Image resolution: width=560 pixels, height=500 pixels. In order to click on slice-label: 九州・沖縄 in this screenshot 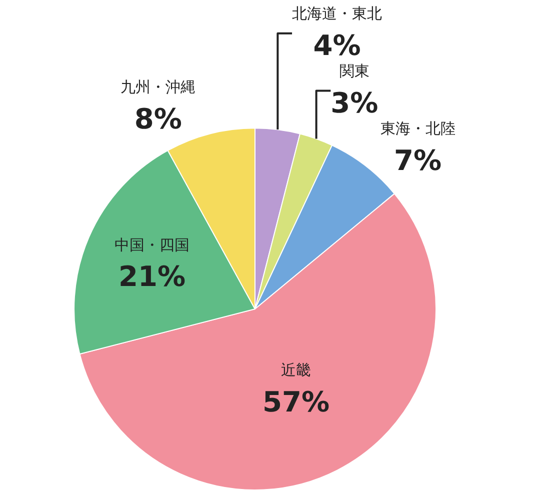, I will do `click(158, 87)`.